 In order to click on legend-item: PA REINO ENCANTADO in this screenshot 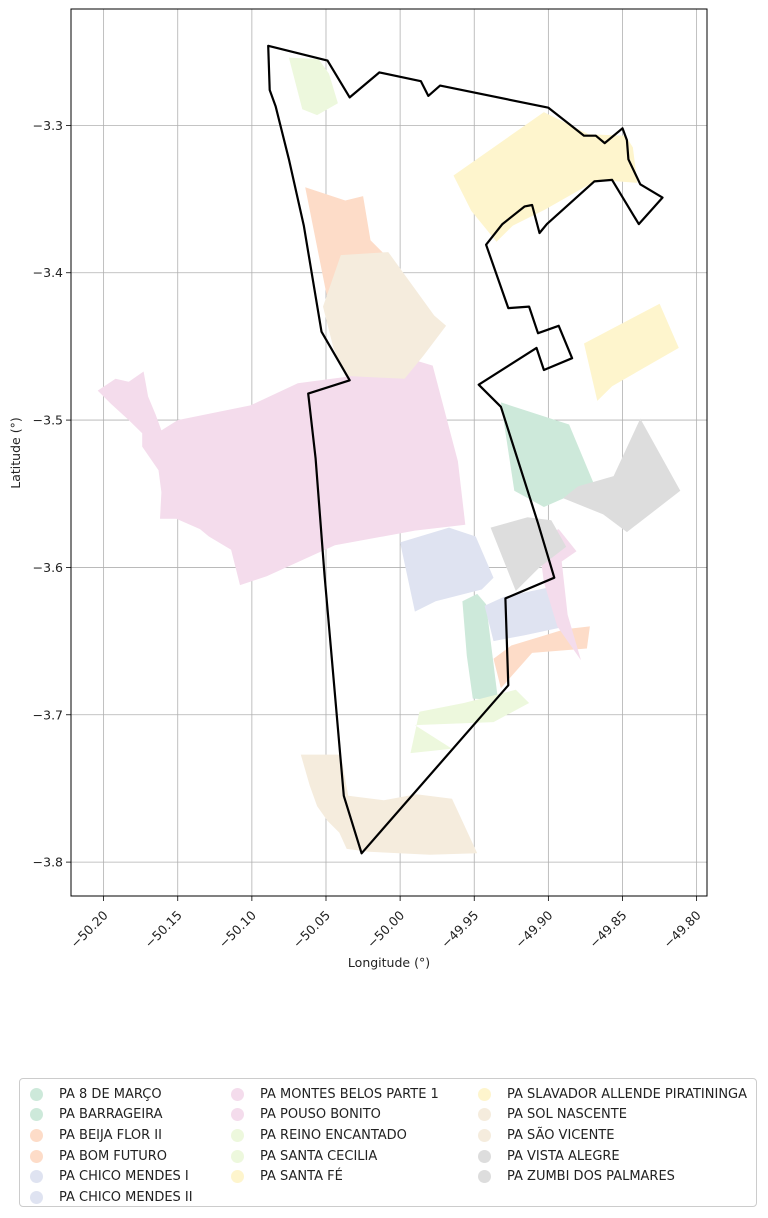, I will do `click(335, 1135)`.